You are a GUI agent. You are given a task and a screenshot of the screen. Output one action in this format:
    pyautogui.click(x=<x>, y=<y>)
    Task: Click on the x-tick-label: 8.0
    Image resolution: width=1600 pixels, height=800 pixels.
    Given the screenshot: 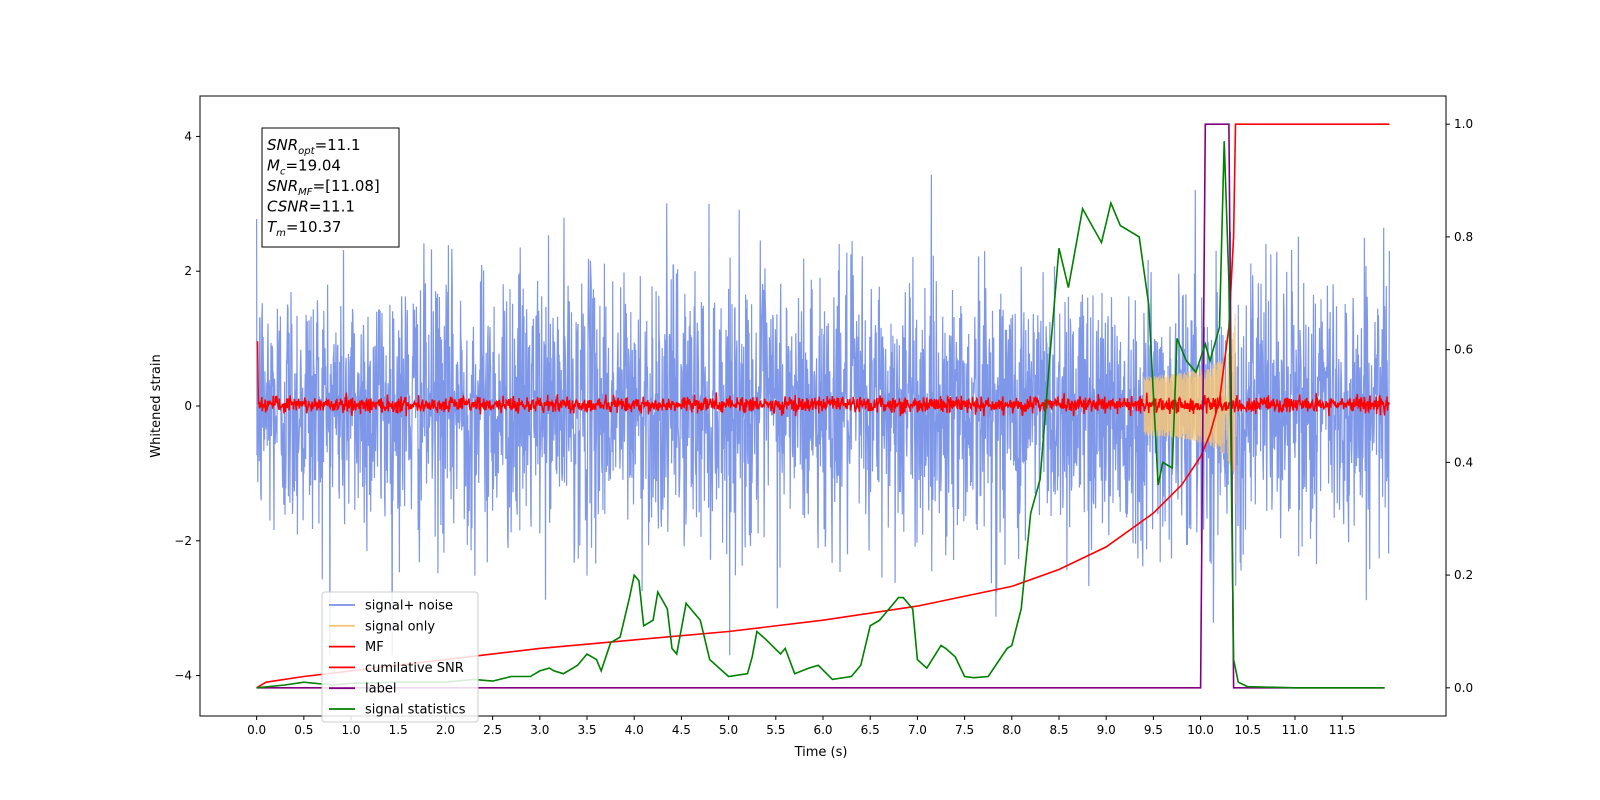 What is the action you would take?
    pyautogui.click(x=1011, y=730)
    